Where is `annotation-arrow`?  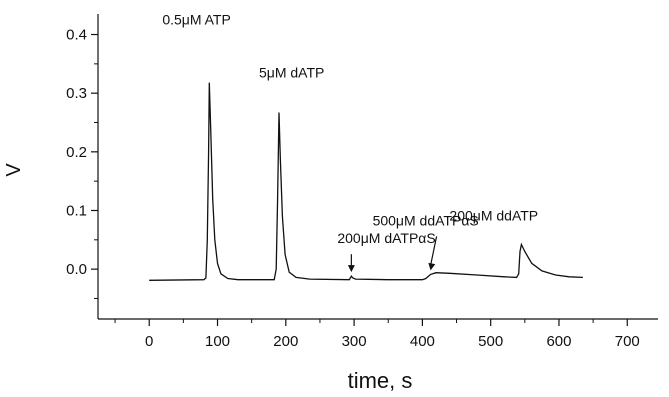
annotation-arrow is located at coordinates (433, 251).